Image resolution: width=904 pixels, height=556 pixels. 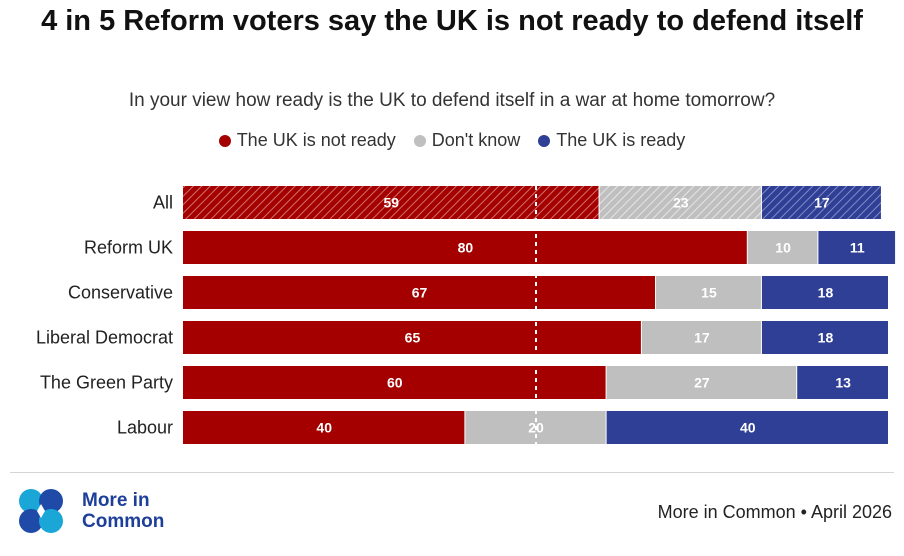 What do you see at coordinates (224, 140) in the screenshot?
I see `legend-dot-not-ready` at bounding box center [224, 140].